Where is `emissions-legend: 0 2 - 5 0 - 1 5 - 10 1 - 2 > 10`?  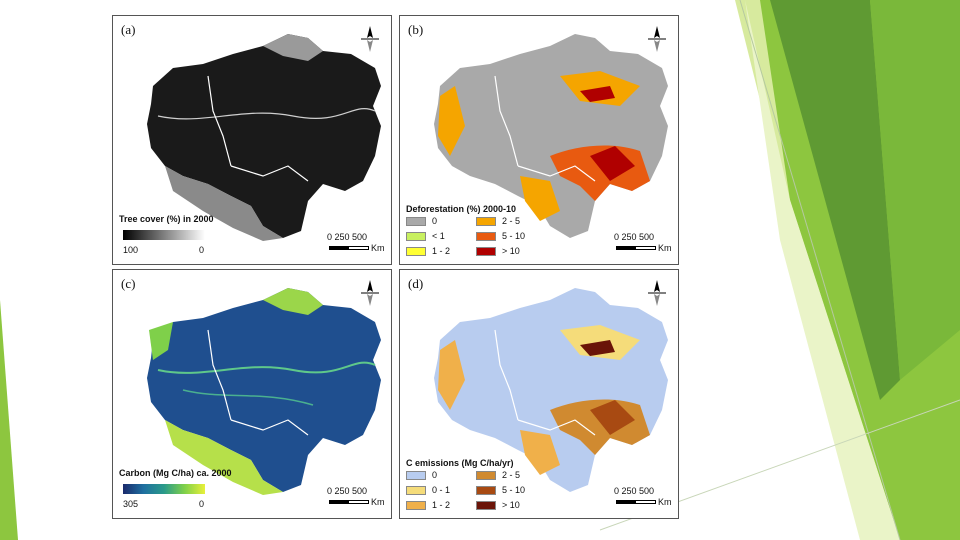
emissions-legend: 0 2 - 5 0 - 1 5 - 10 1 - 2 > 10 is located at coordinates (476, 490).